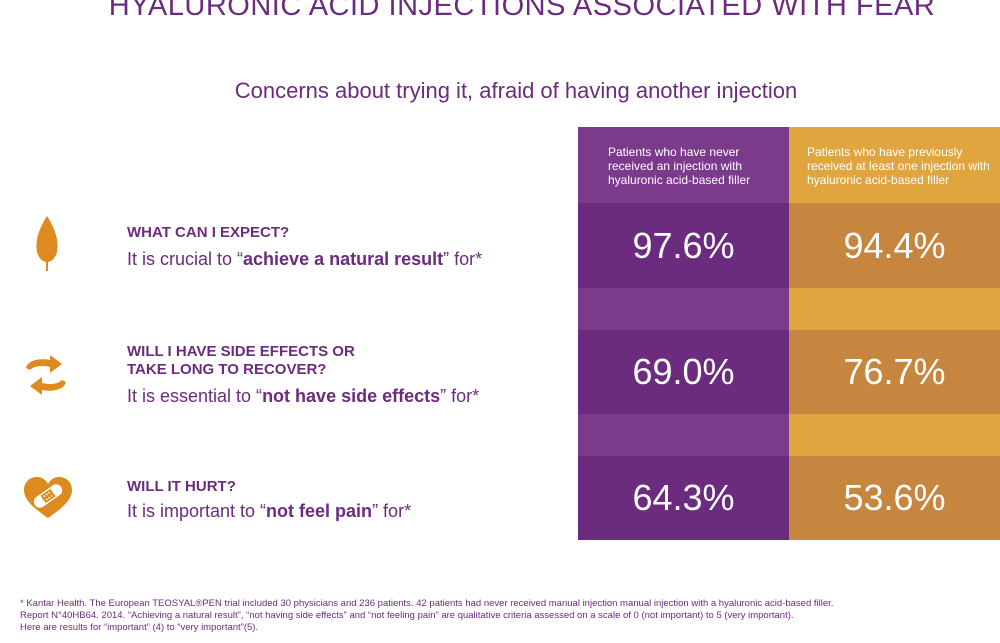 The height and width of the screenshot is (643, 1000). What do you see at coordinates (181, 486) in the screenshot?
I see `question-hurt: WILL IT HURT?` at bounding box center [181, 486].